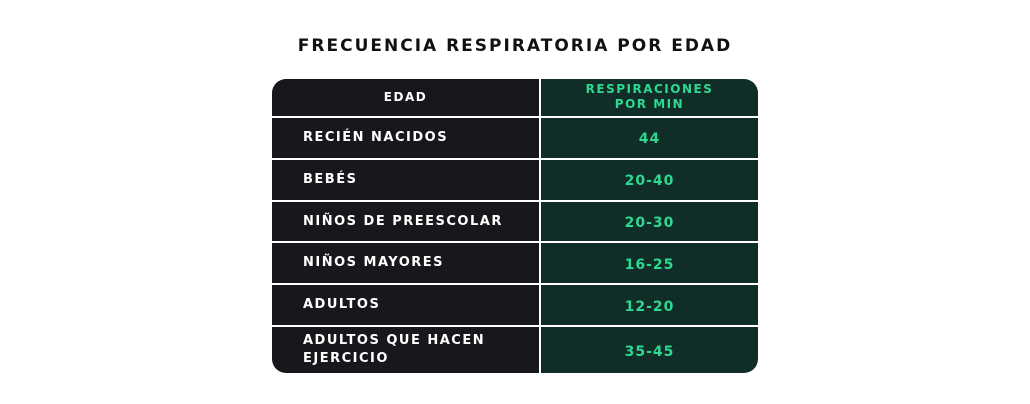 This screenshot has width=1030, height=404. Describe the element at coordinates (394, 350) in the screenshot. I see `age-cell-row-6: ADULTOS QUE HACEN EJERCICIO` at that location.